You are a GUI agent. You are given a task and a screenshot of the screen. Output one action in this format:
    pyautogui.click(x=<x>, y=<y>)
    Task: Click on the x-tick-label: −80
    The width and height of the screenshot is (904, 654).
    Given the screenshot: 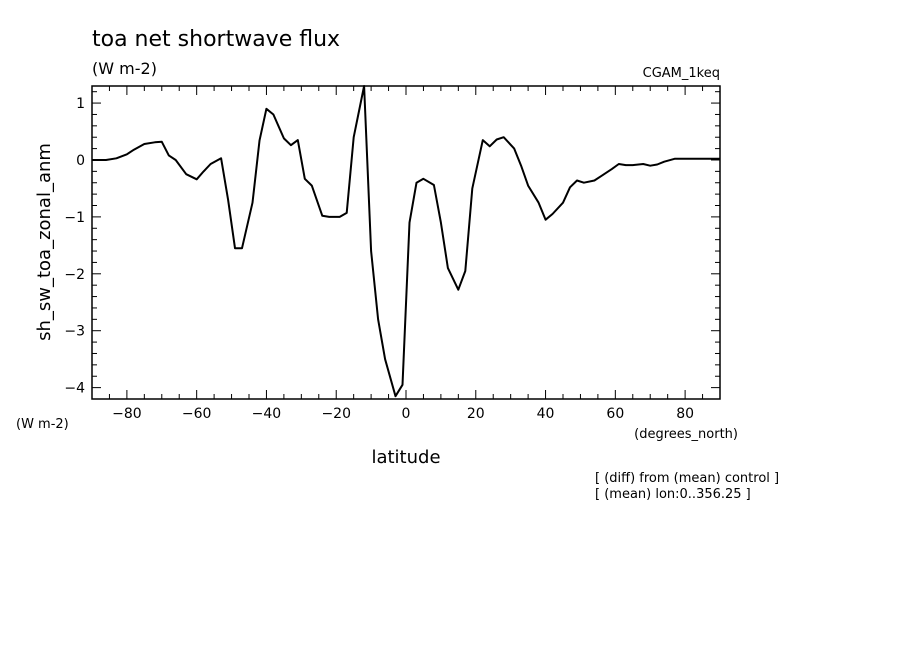 What is the action you would take?
    pyautogui.click(x=127, y=414)
    